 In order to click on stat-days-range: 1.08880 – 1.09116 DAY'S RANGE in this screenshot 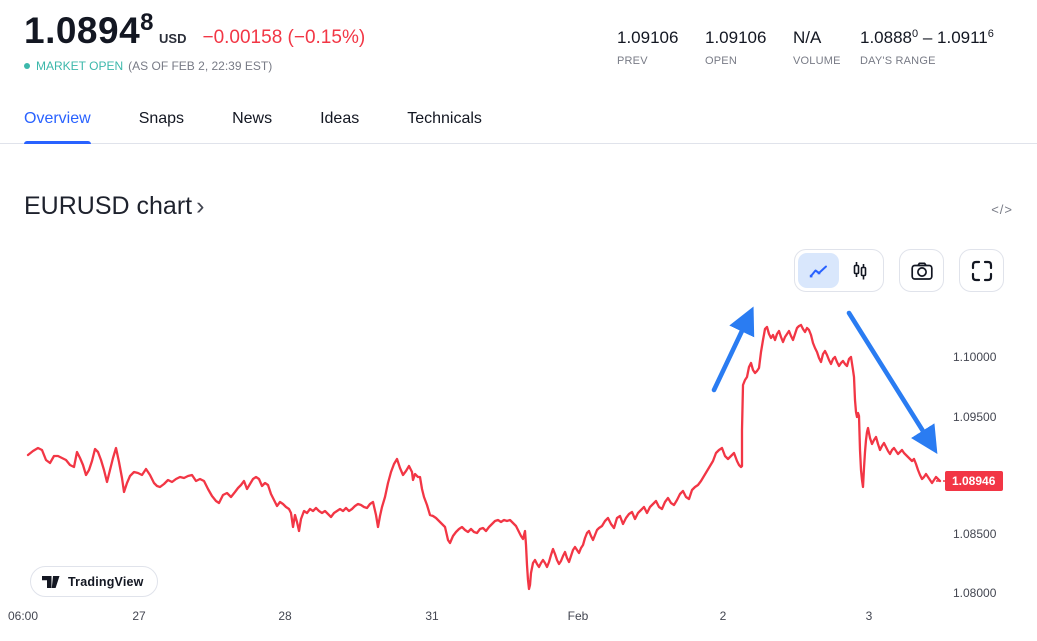, I will do `click(927, 47)`.